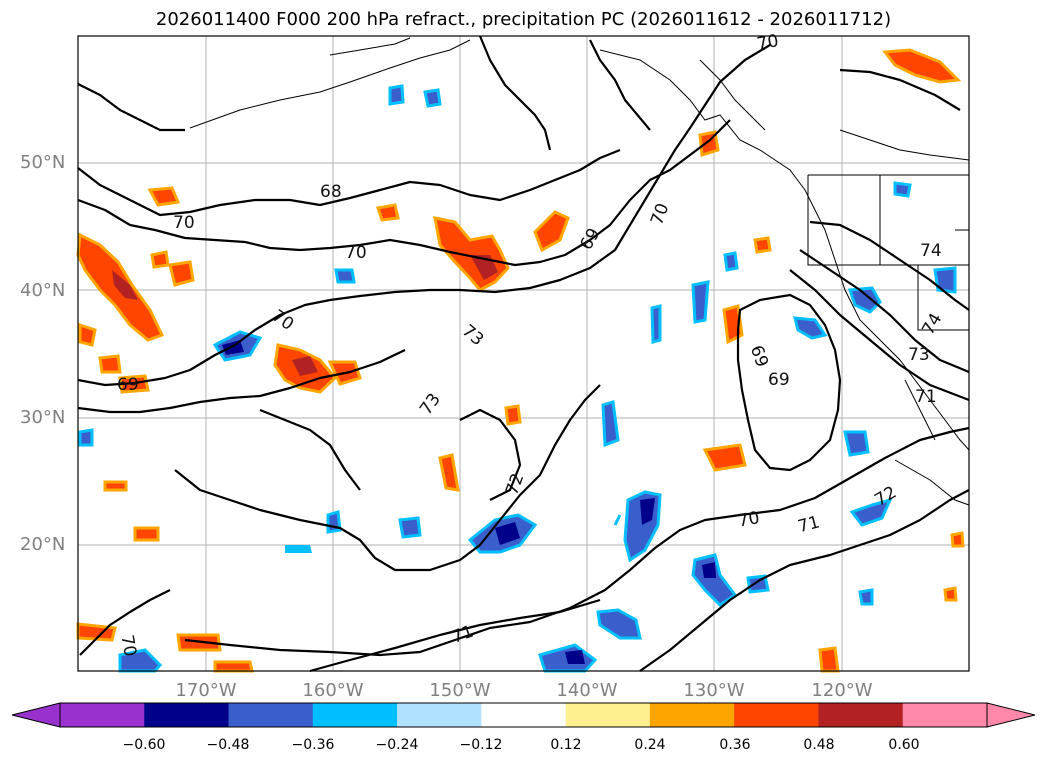 The image size is (1047, 765). What do you see at coordinates (206, 690) in the screenshot?
I see `lon-label-170w: 170°W` at bounding box center [206, 690].